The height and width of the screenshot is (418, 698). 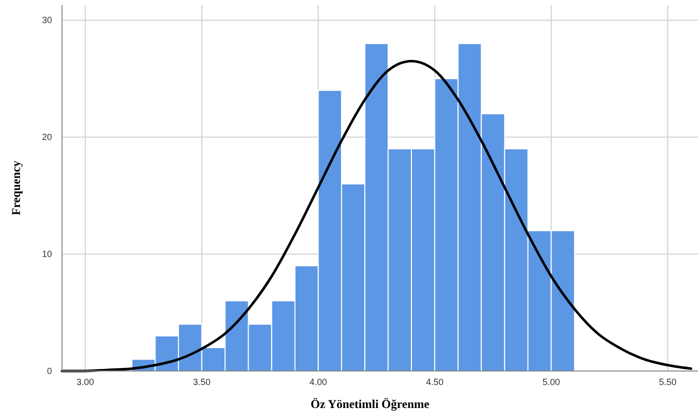 I want to click on y-tick-label: 30, so click(x=47, y=20).